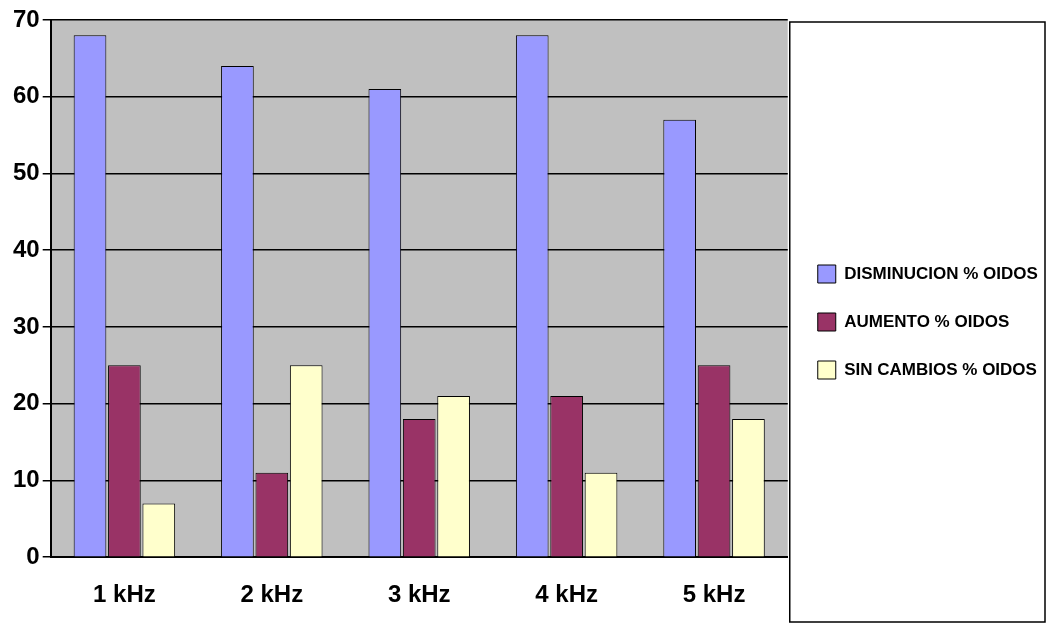  Describe the element at coordinates (419, 594) in the screenshot. I see `x-tick-label: 3 kHz` at that location.